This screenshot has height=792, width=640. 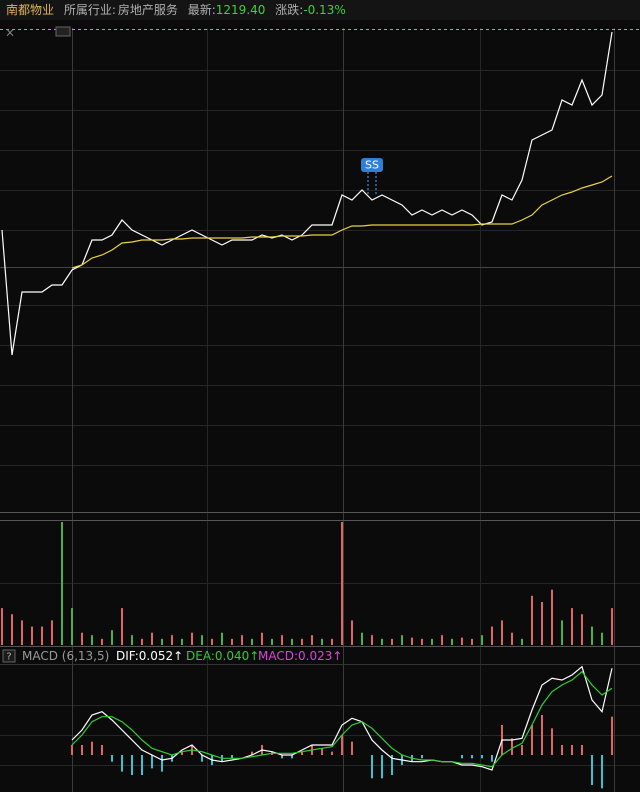 I want to click on header: 南都物业 所属行业: 房地产服务 最新:1219.40 涨跌:-0.13%, so click(x=320, y=10).